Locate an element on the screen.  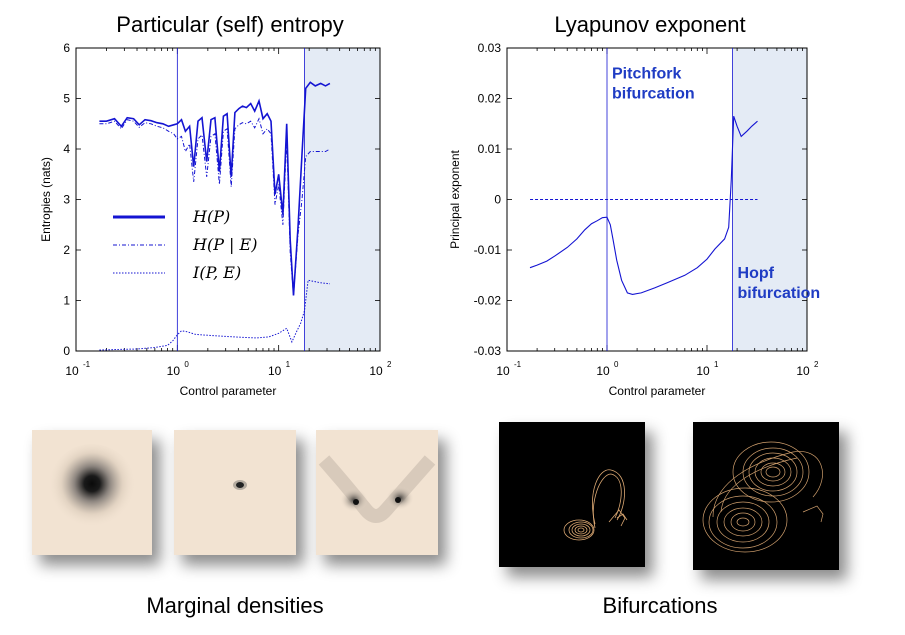
bifurcation-thumbnail-pitchfork is located at coordinates (572, 494).